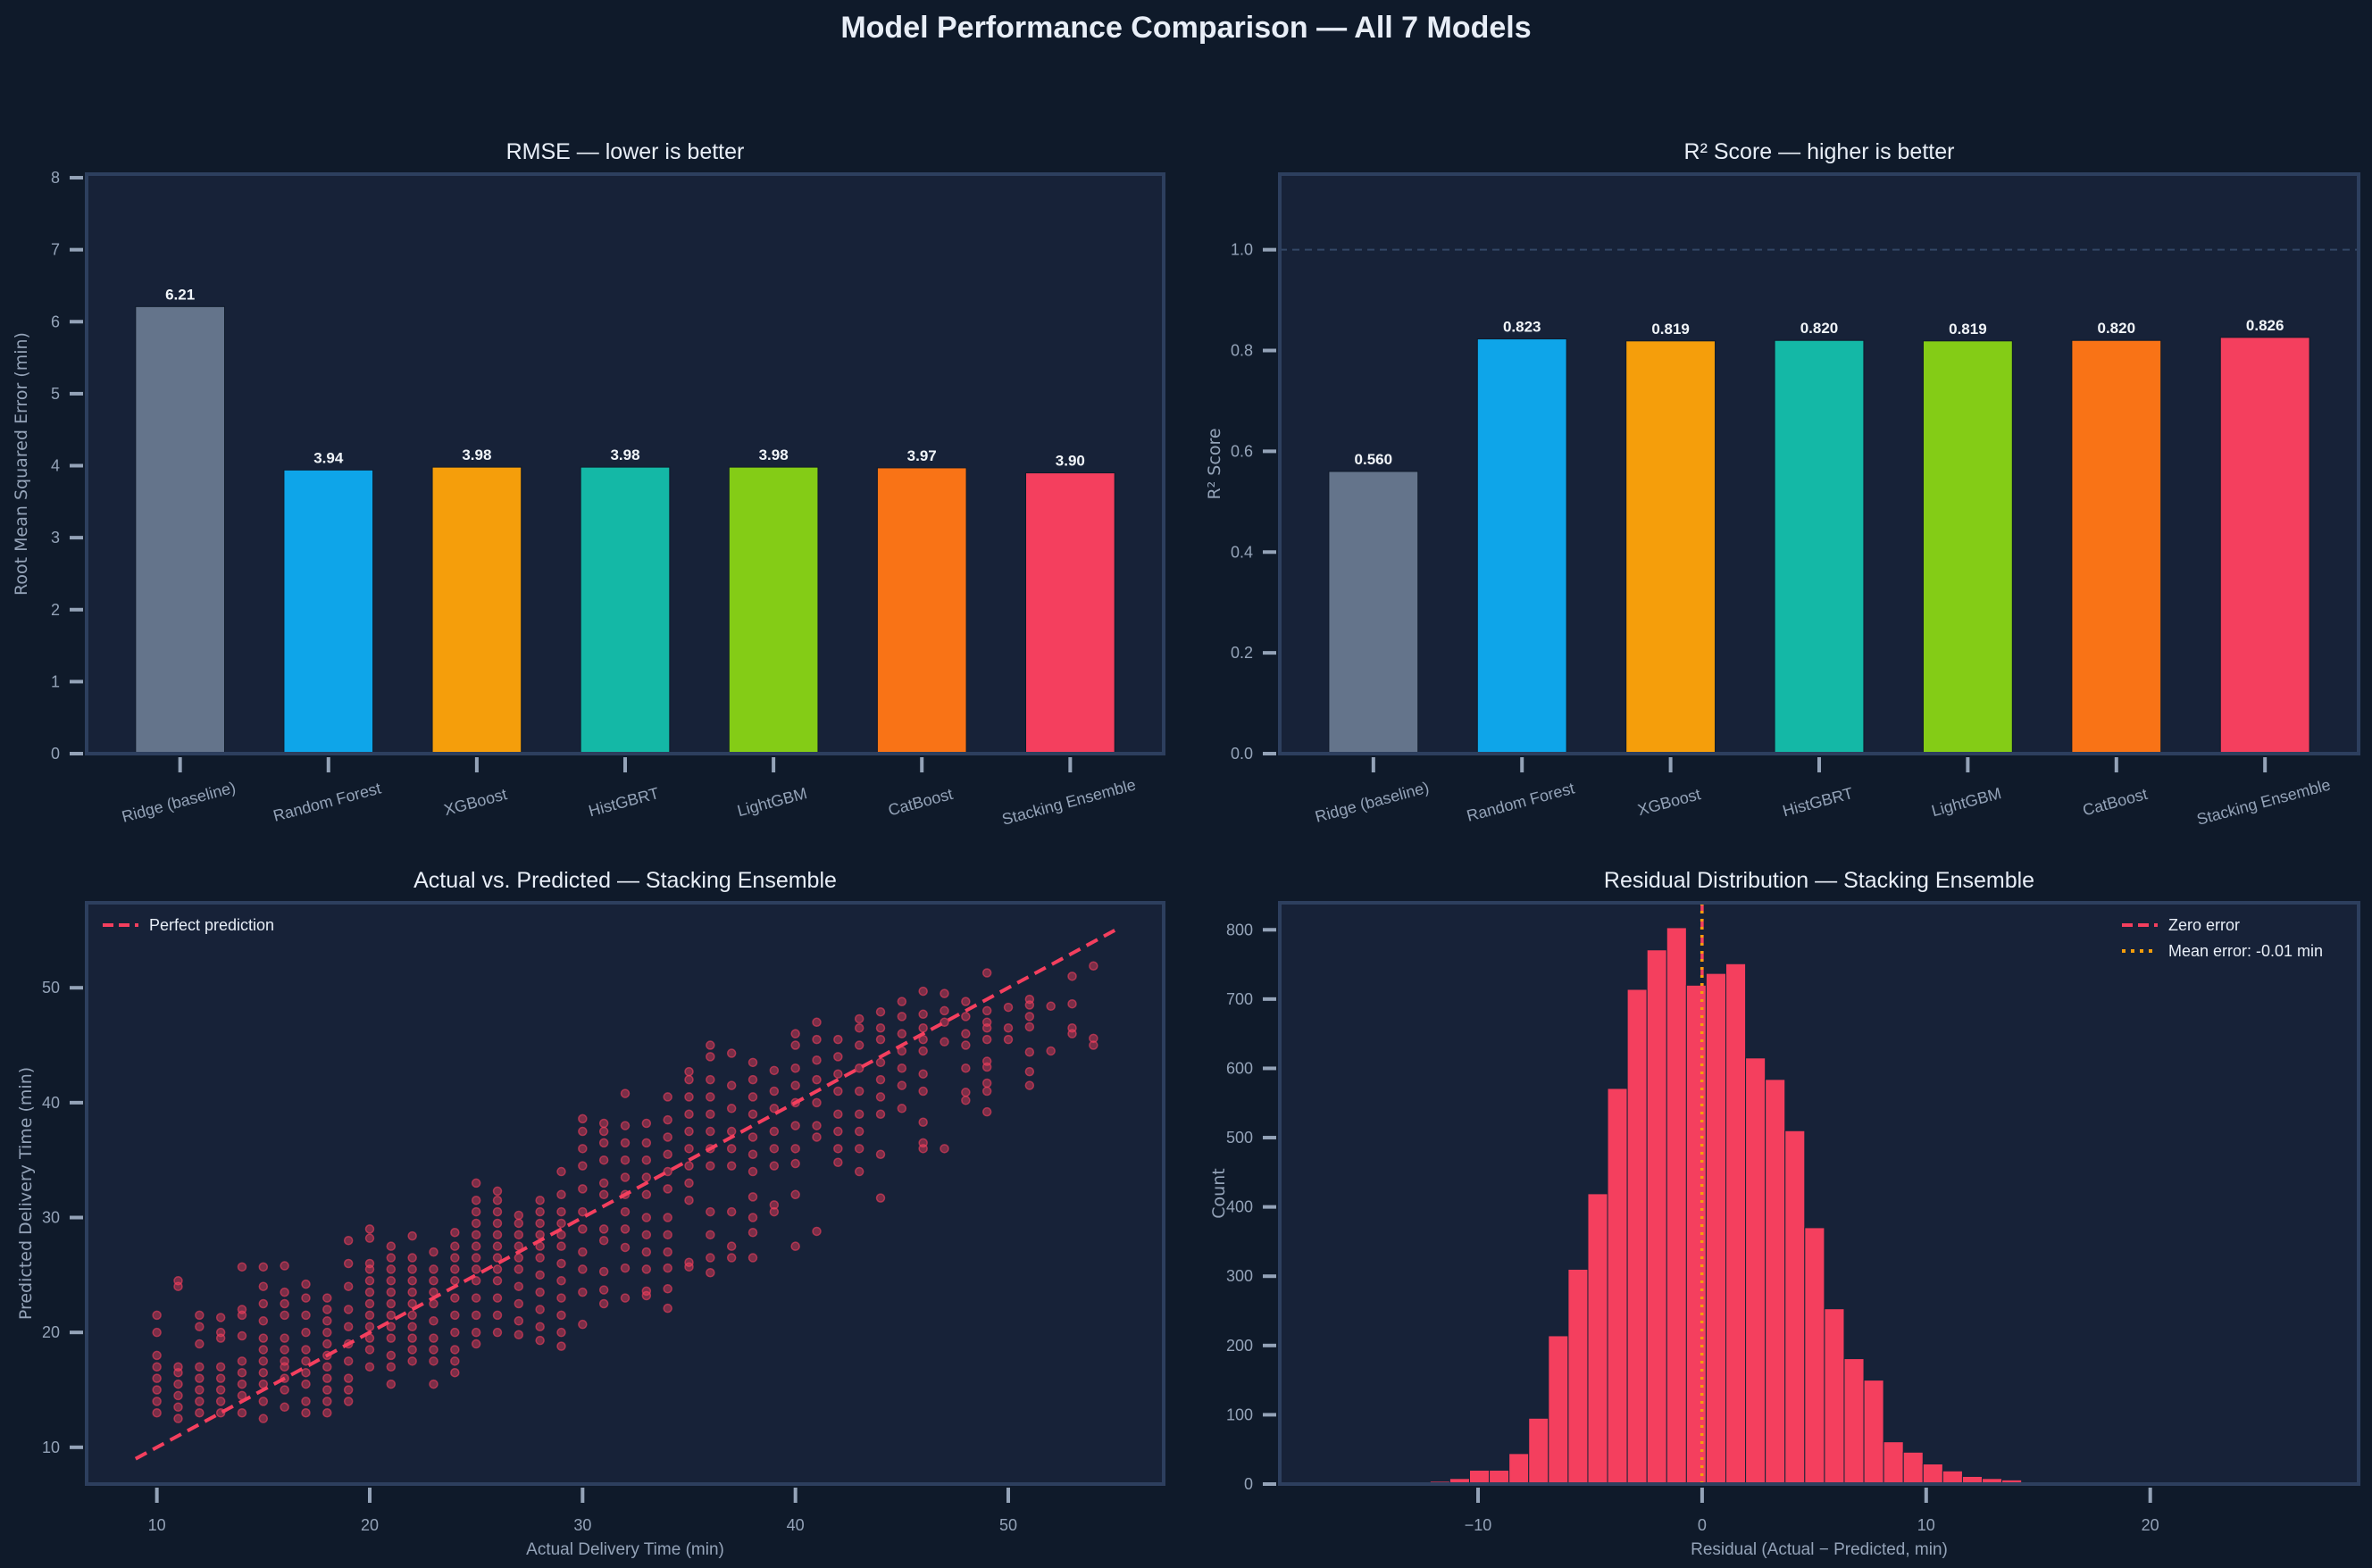 The height and width of the screenshot is (1568, 2372). I want to click on y-tick-label: 20, so click(51, 1332).